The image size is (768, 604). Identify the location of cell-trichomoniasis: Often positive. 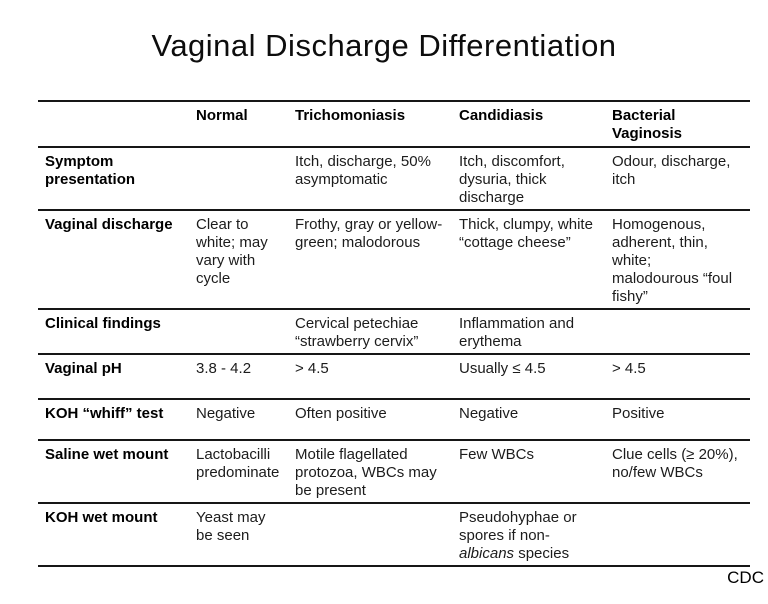
(377, 419).